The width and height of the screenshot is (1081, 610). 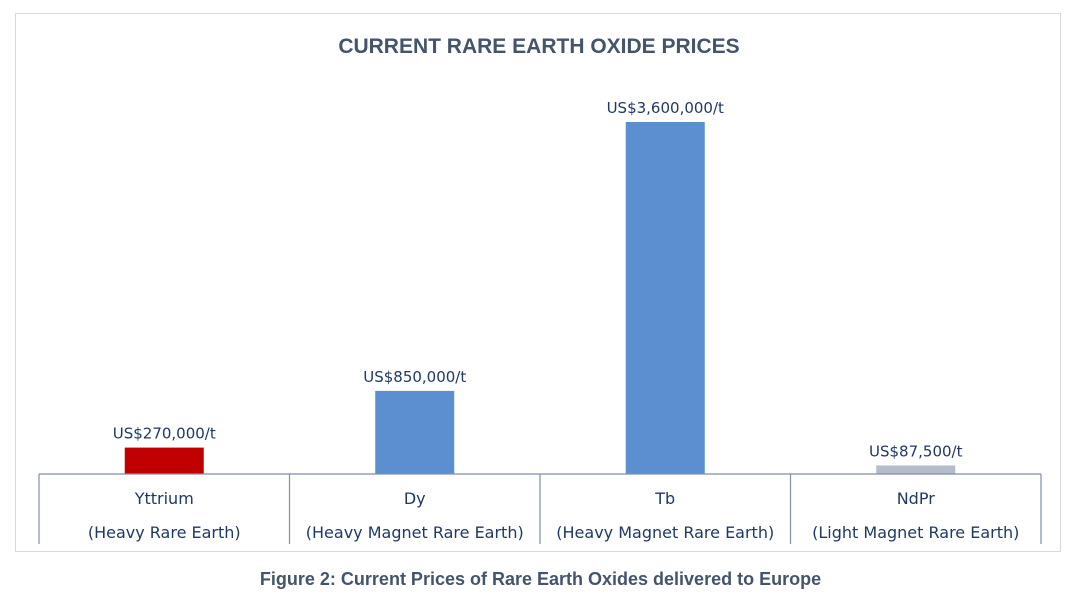 What do you see at coordinates (415, 532) in the screenshot?
I see `category-sublabel-dy: (Heavy Magnet Rare Earth)` at bounding box center [415, 532].